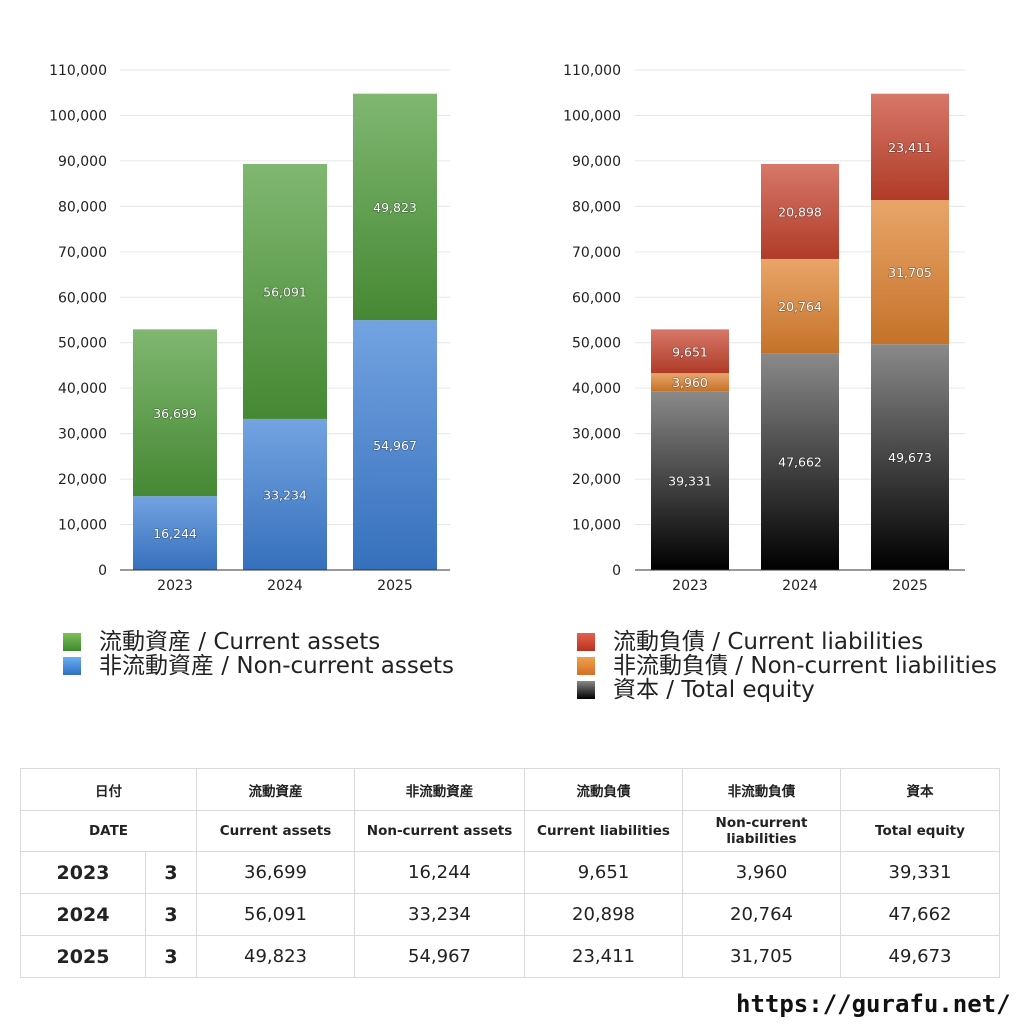 This screenshot has width=1024, height=1024. Describe the element at coordinates (920, 872) in the screenshot. I see `table-cell: 39,331` at that location.